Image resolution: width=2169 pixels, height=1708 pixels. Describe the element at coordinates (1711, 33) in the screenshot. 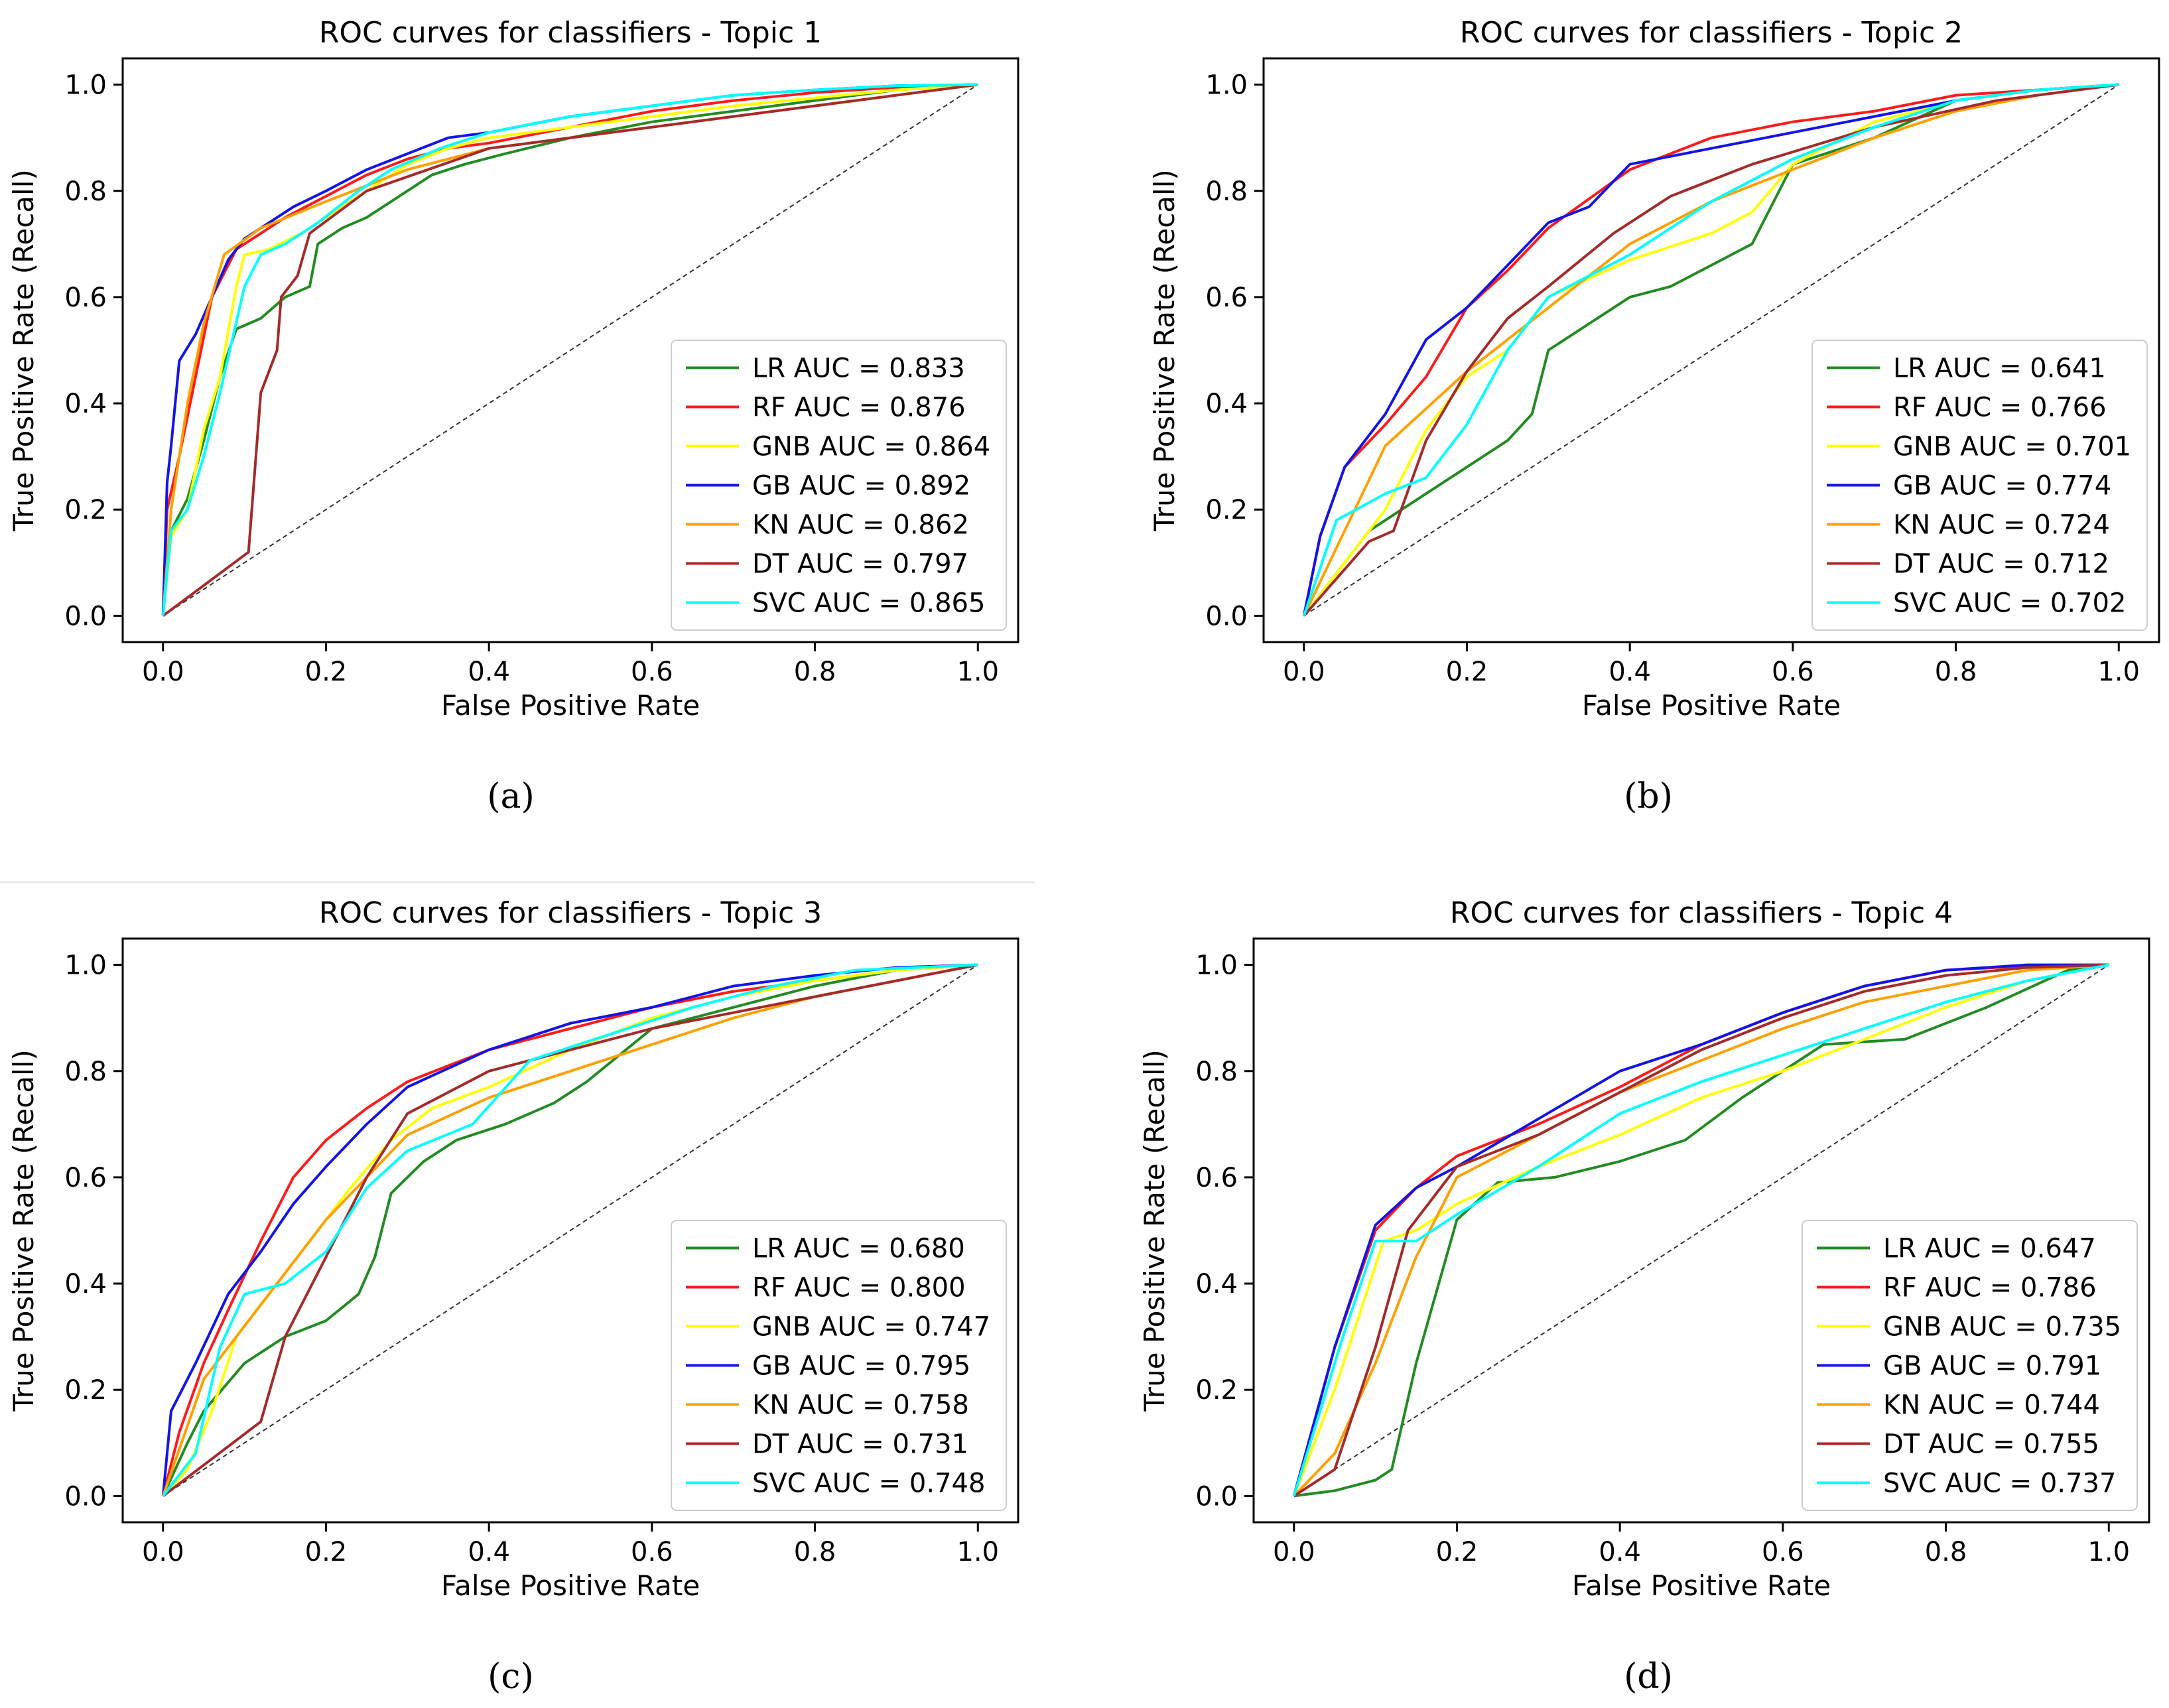

I see `chart-title: ROC curves for classifiers - Topic 2` at that location.